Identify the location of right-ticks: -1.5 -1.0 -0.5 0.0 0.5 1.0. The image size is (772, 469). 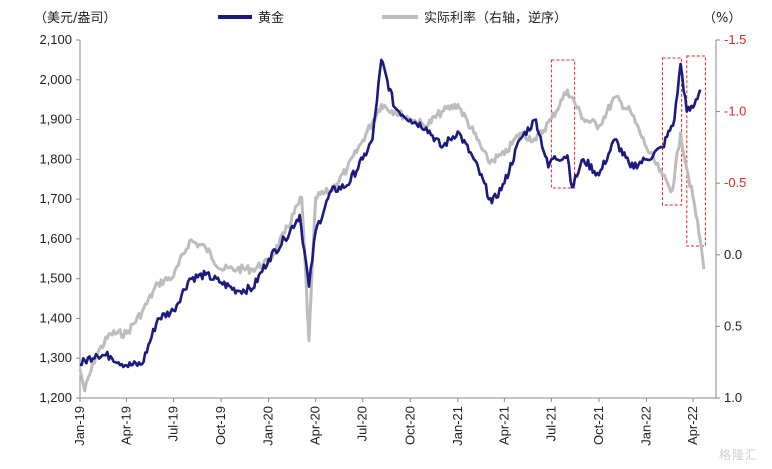
(731, 218).